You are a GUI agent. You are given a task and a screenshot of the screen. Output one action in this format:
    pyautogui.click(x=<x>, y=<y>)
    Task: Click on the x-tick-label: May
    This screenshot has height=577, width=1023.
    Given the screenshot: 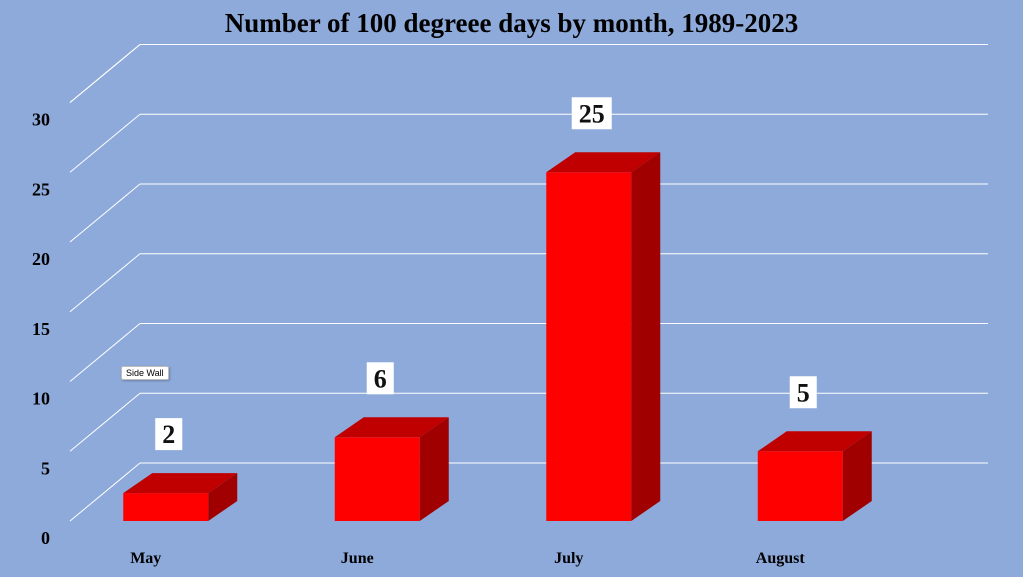 What is the action you would take?
    pyautogui.click(x=145, y=558)
    